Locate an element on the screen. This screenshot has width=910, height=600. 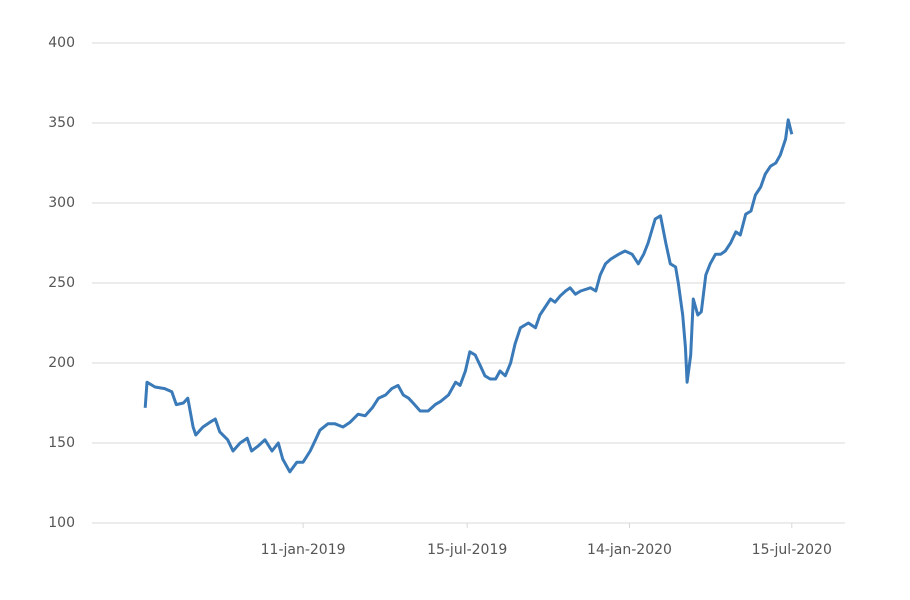
y-tick-label: 200 is located at coordinates (61, 363).